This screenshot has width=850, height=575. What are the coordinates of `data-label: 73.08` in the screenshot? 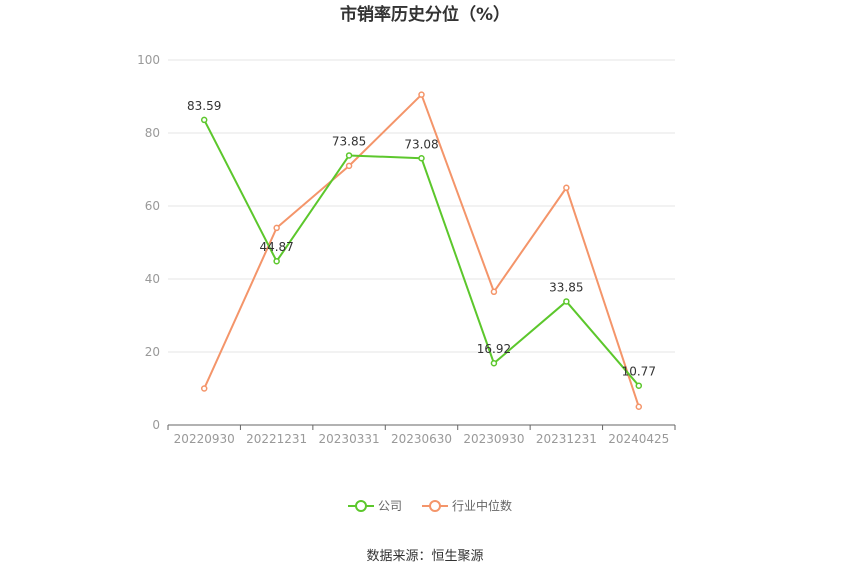 It's located at (421, 144).